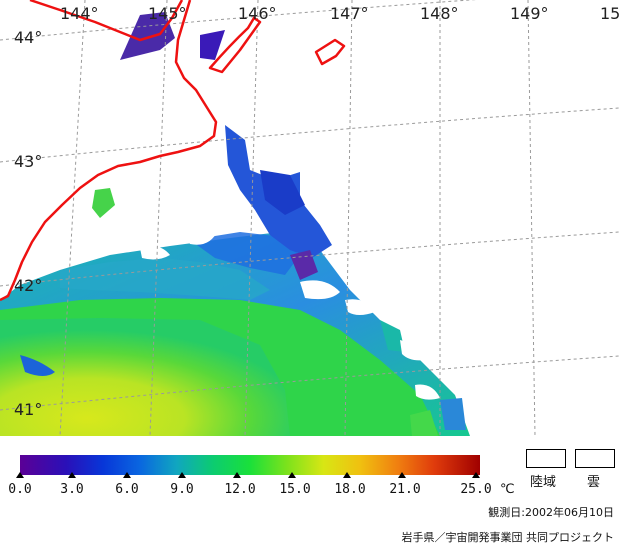 The height and width of the screenshot is (546, 619). What do you see at coordinates (72, 489) in the screenshot?
I see `scale-label: 3.0` at bounding box center [72, 489].